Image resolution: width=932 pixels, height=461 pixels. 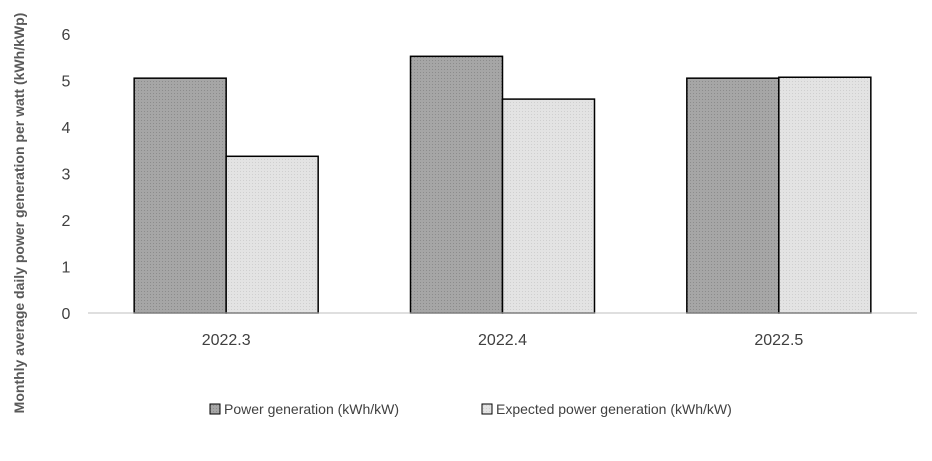 I want to click on x-tick-labels: 2022.3 2022.4 2022.5, so click(x=503, y=340).